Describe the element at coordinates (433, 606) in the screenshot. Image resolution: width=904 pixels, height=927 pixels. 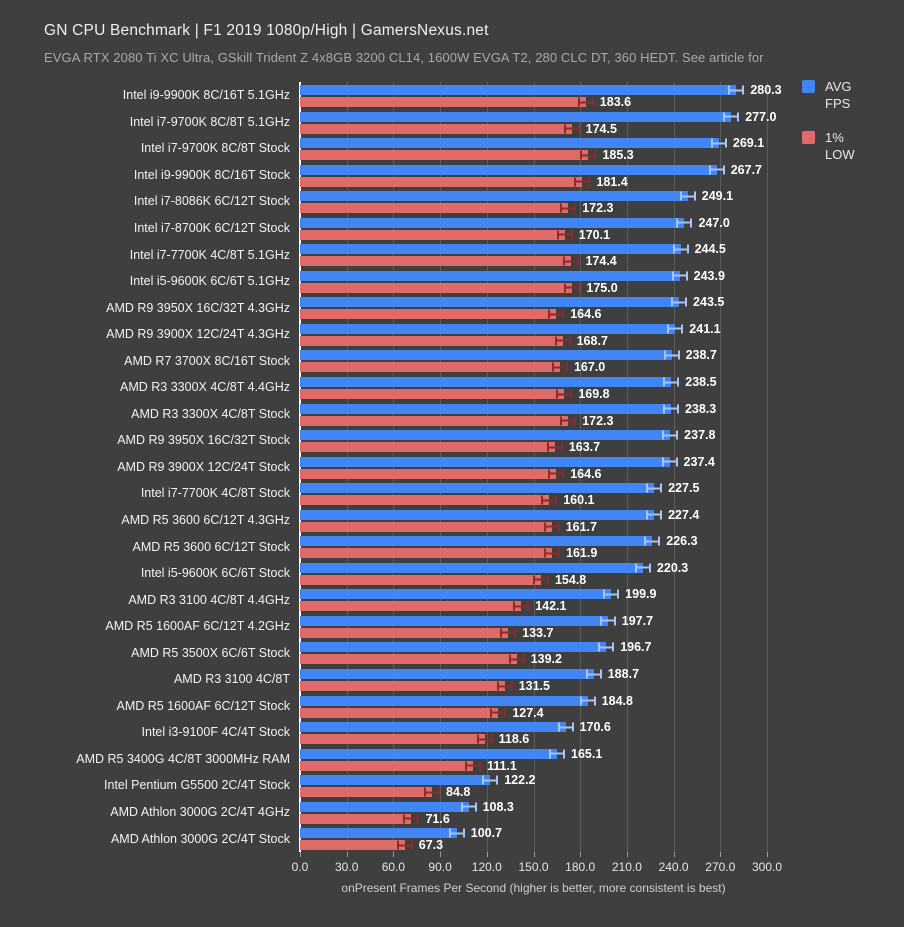
I see `one-percent-low-bar: 142.1` at that location.